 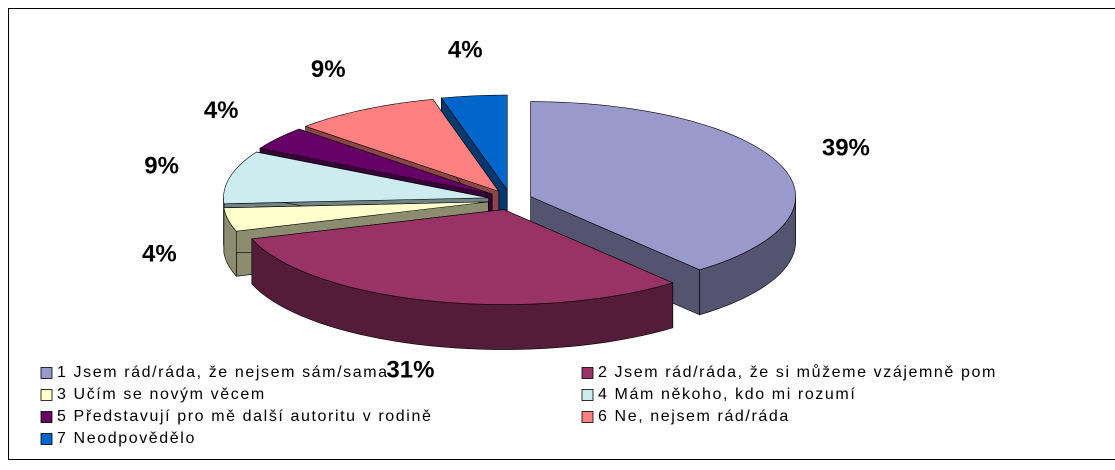 I want to click on legend-label: 7 Neodpovědělo, so click(x=126, y=438).